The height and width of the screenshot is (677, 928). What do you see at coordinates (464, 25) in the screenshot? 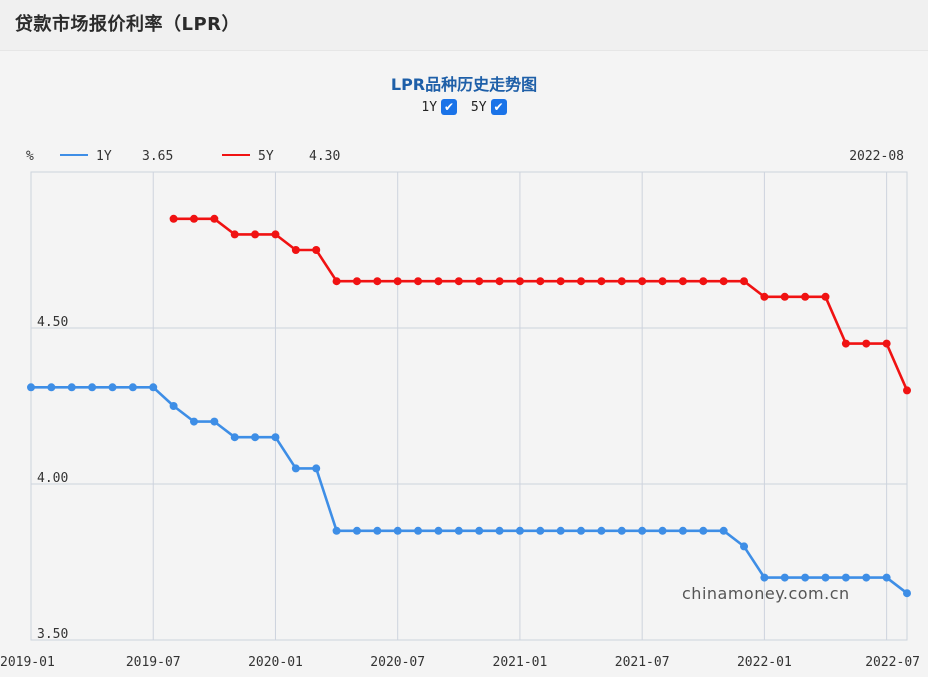
I see `page-header: 贷款市场报价利率（LPR）` at bounding box center [464, 25].